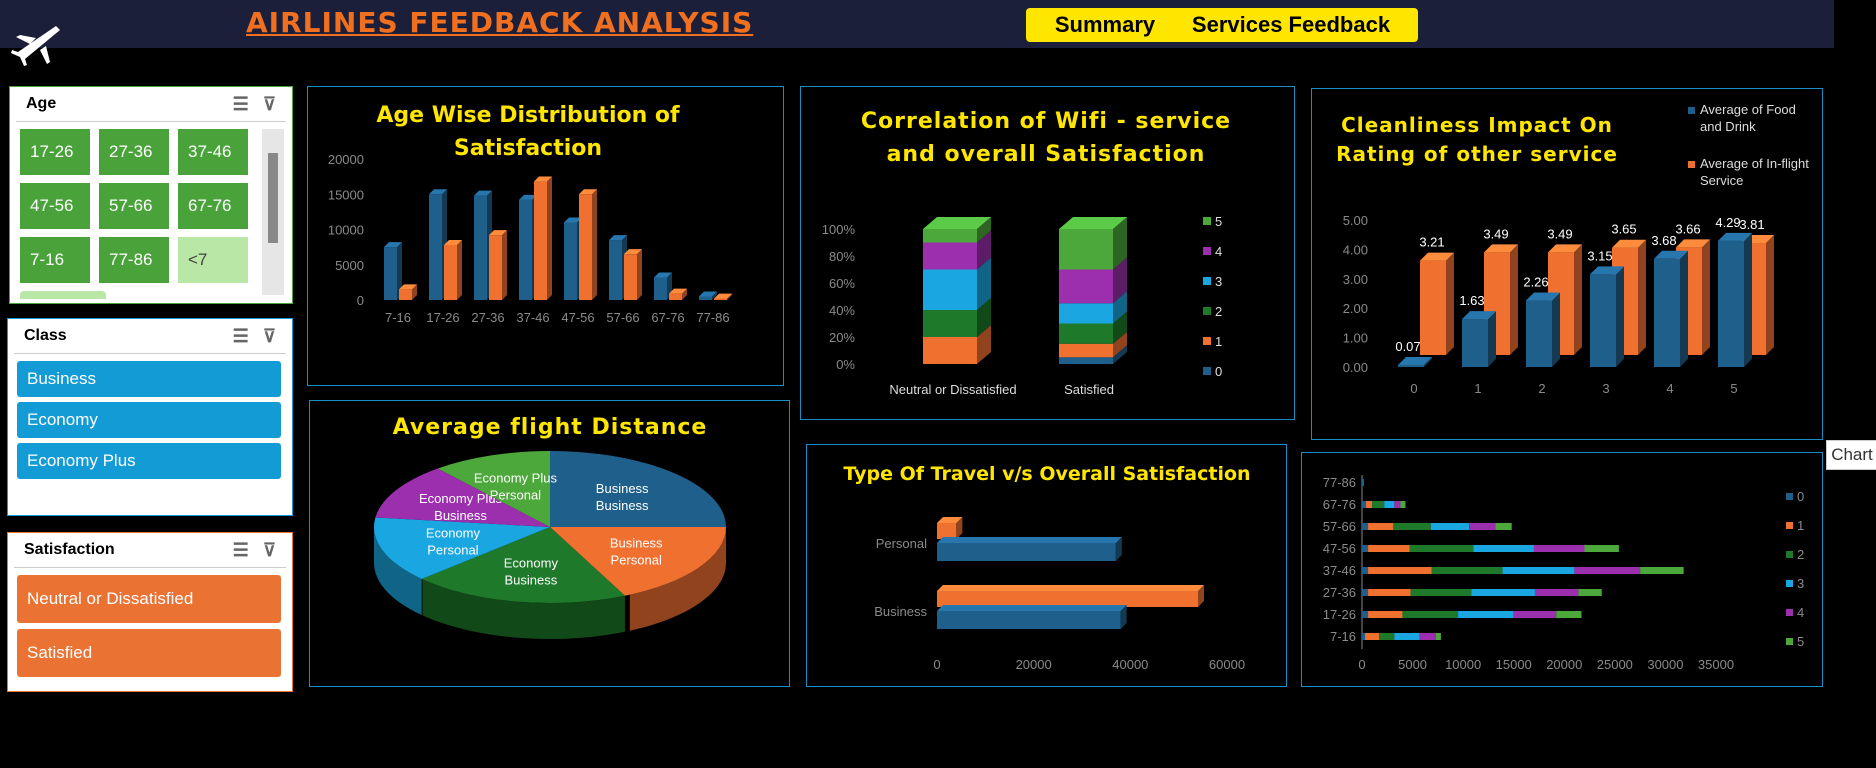 This screenshot has width=1876, height=768. What do you see at coordinates (550, 427) in the screenshot?
I see `distance-chart-title: Average flight Distance` at bounding box center [550, 427].